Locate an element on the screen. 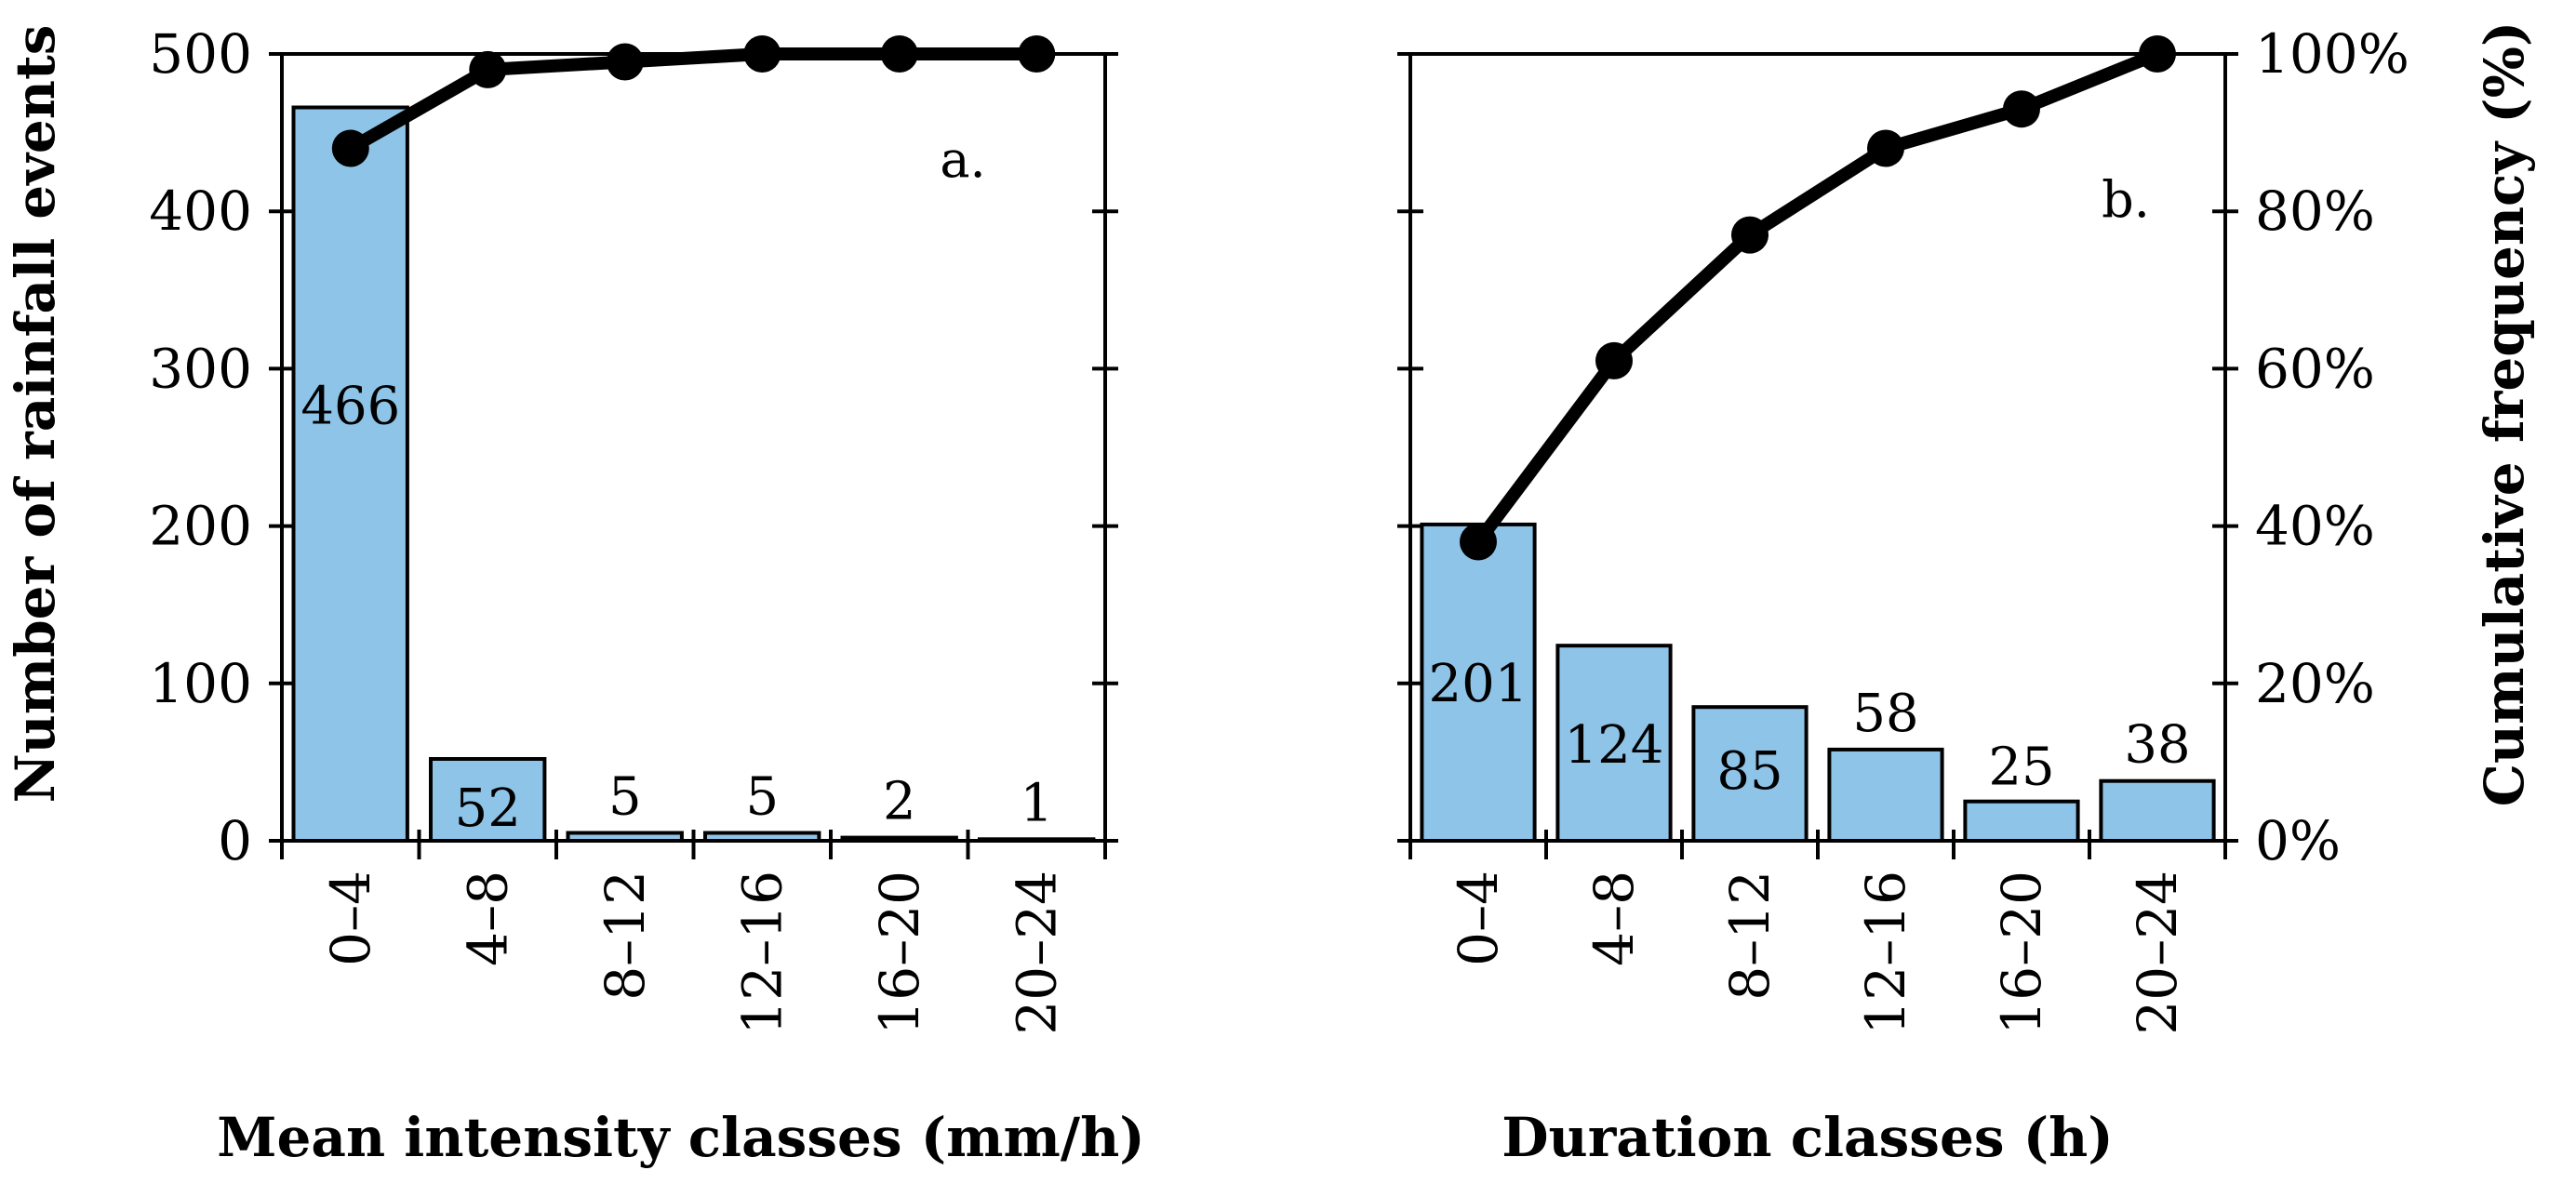 This screenshot has width=2576, height=1197. y2tick-label-b-0: 0% is located at coordinates (2298, 841).